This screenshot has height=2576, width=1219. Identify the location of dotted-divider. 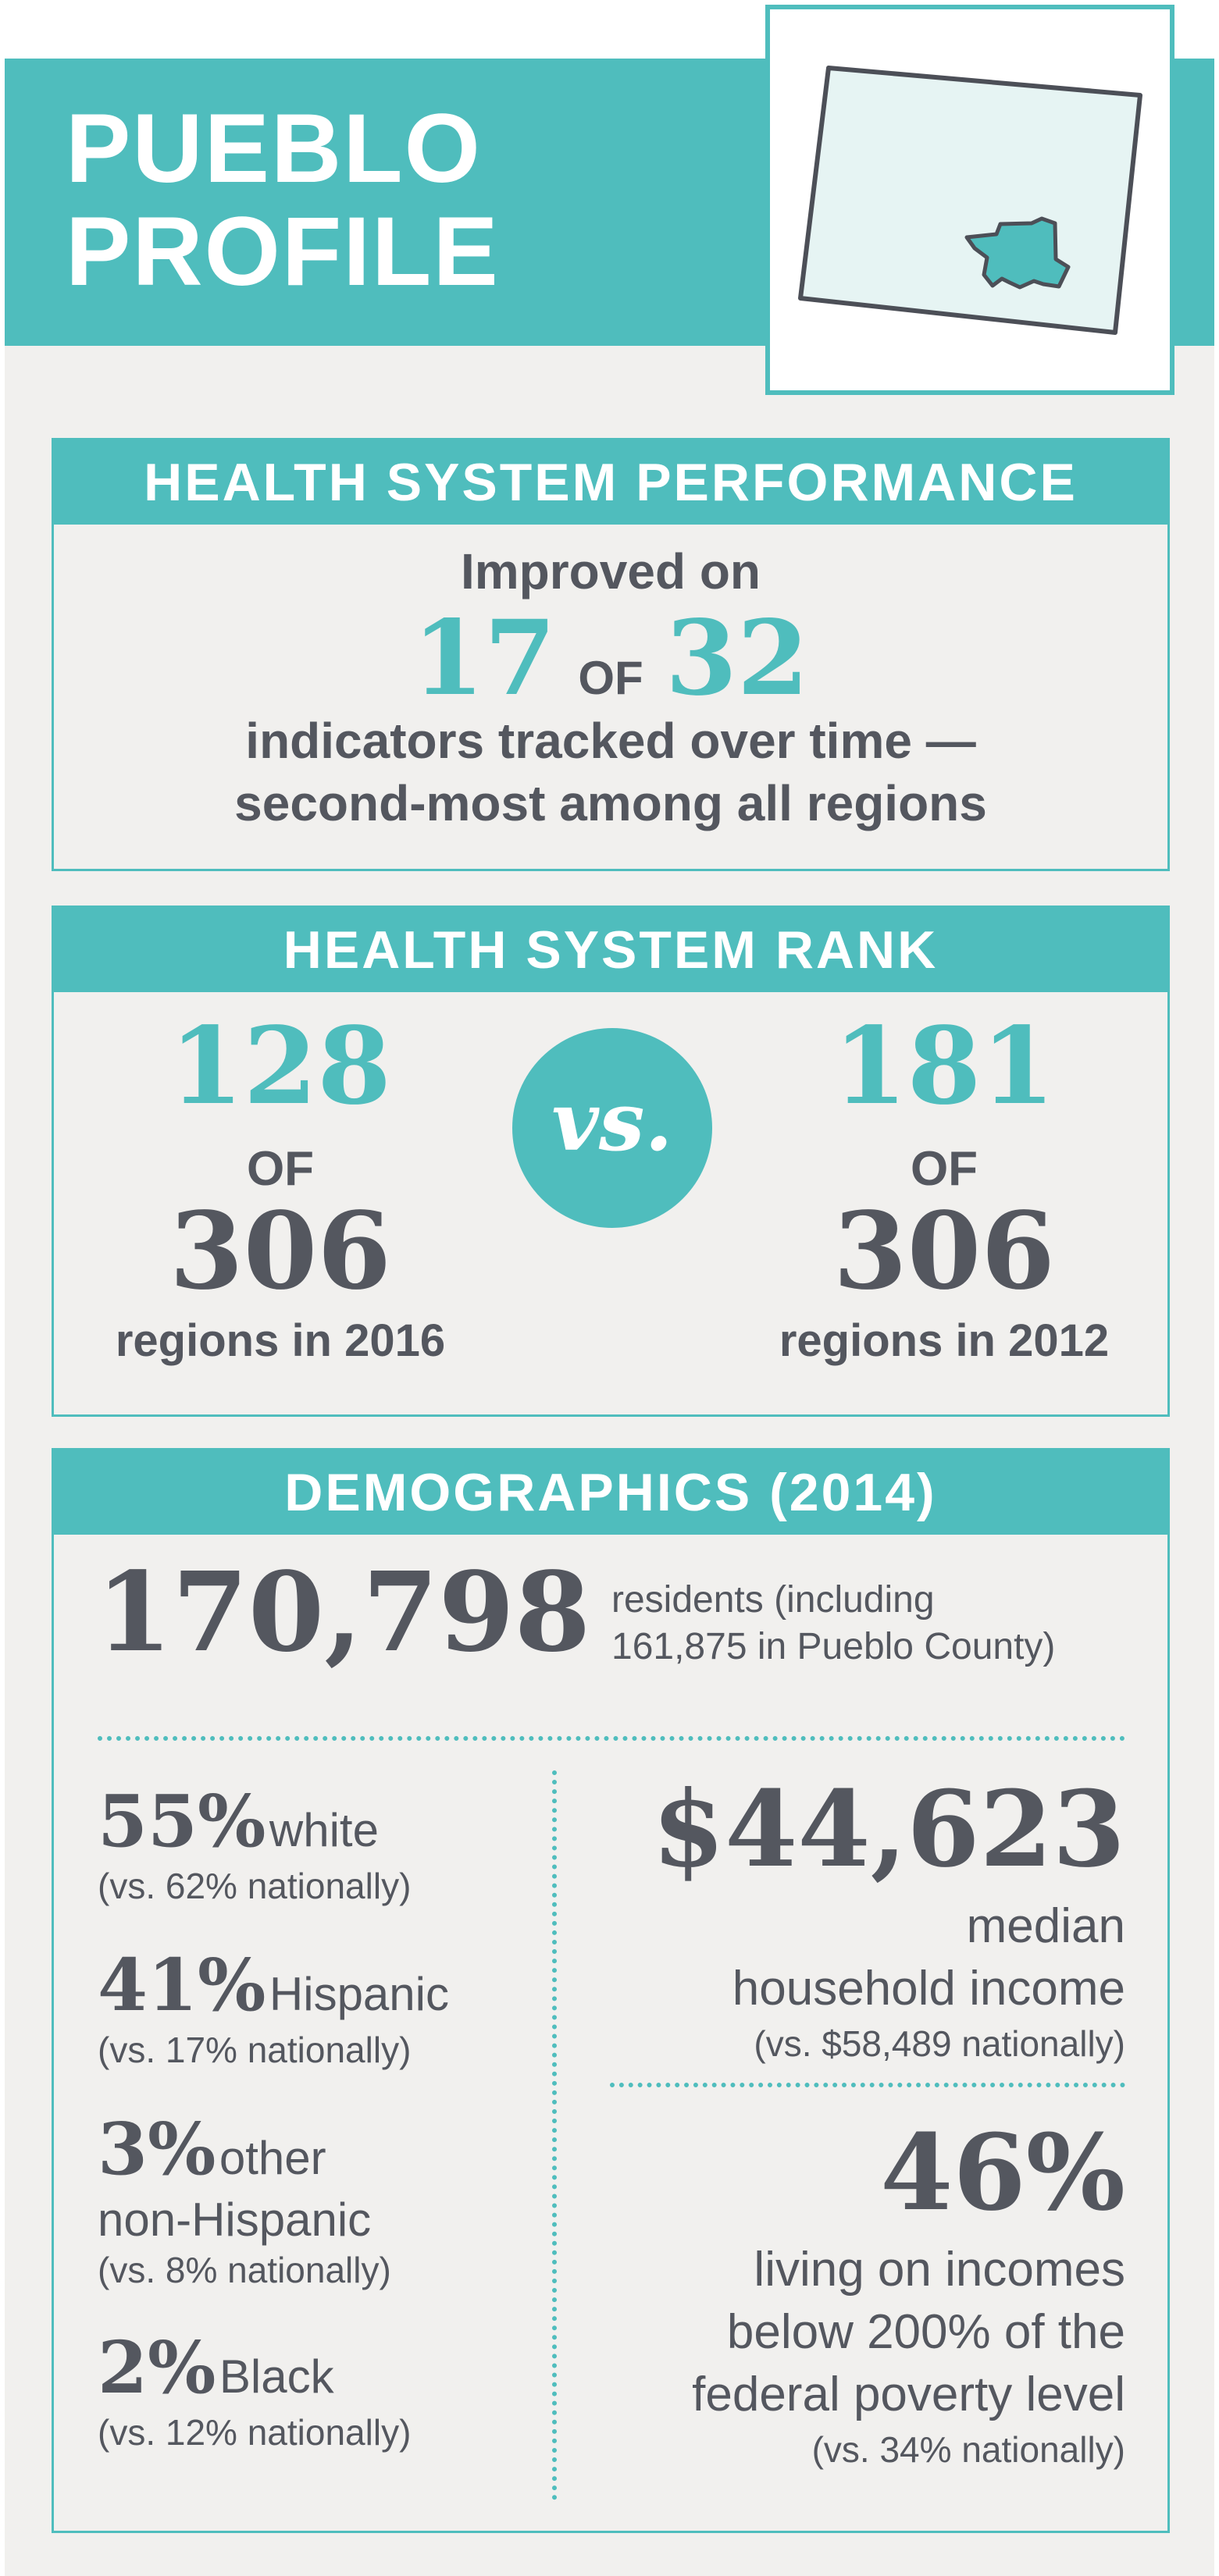
(611, 1738).